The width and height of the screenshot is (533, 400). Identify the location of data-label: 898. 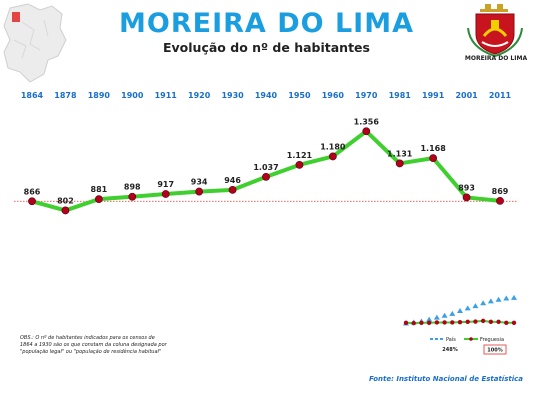
(132, 187).